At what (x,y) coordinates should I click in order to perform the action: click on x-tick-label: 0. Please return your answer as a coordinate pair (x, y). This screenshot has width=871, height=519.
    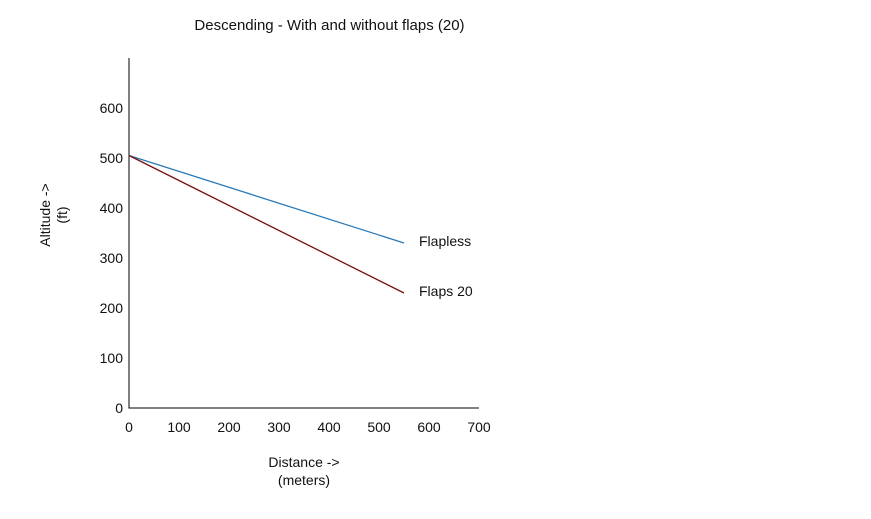
    Looking at the image, I should click on (129, 427).